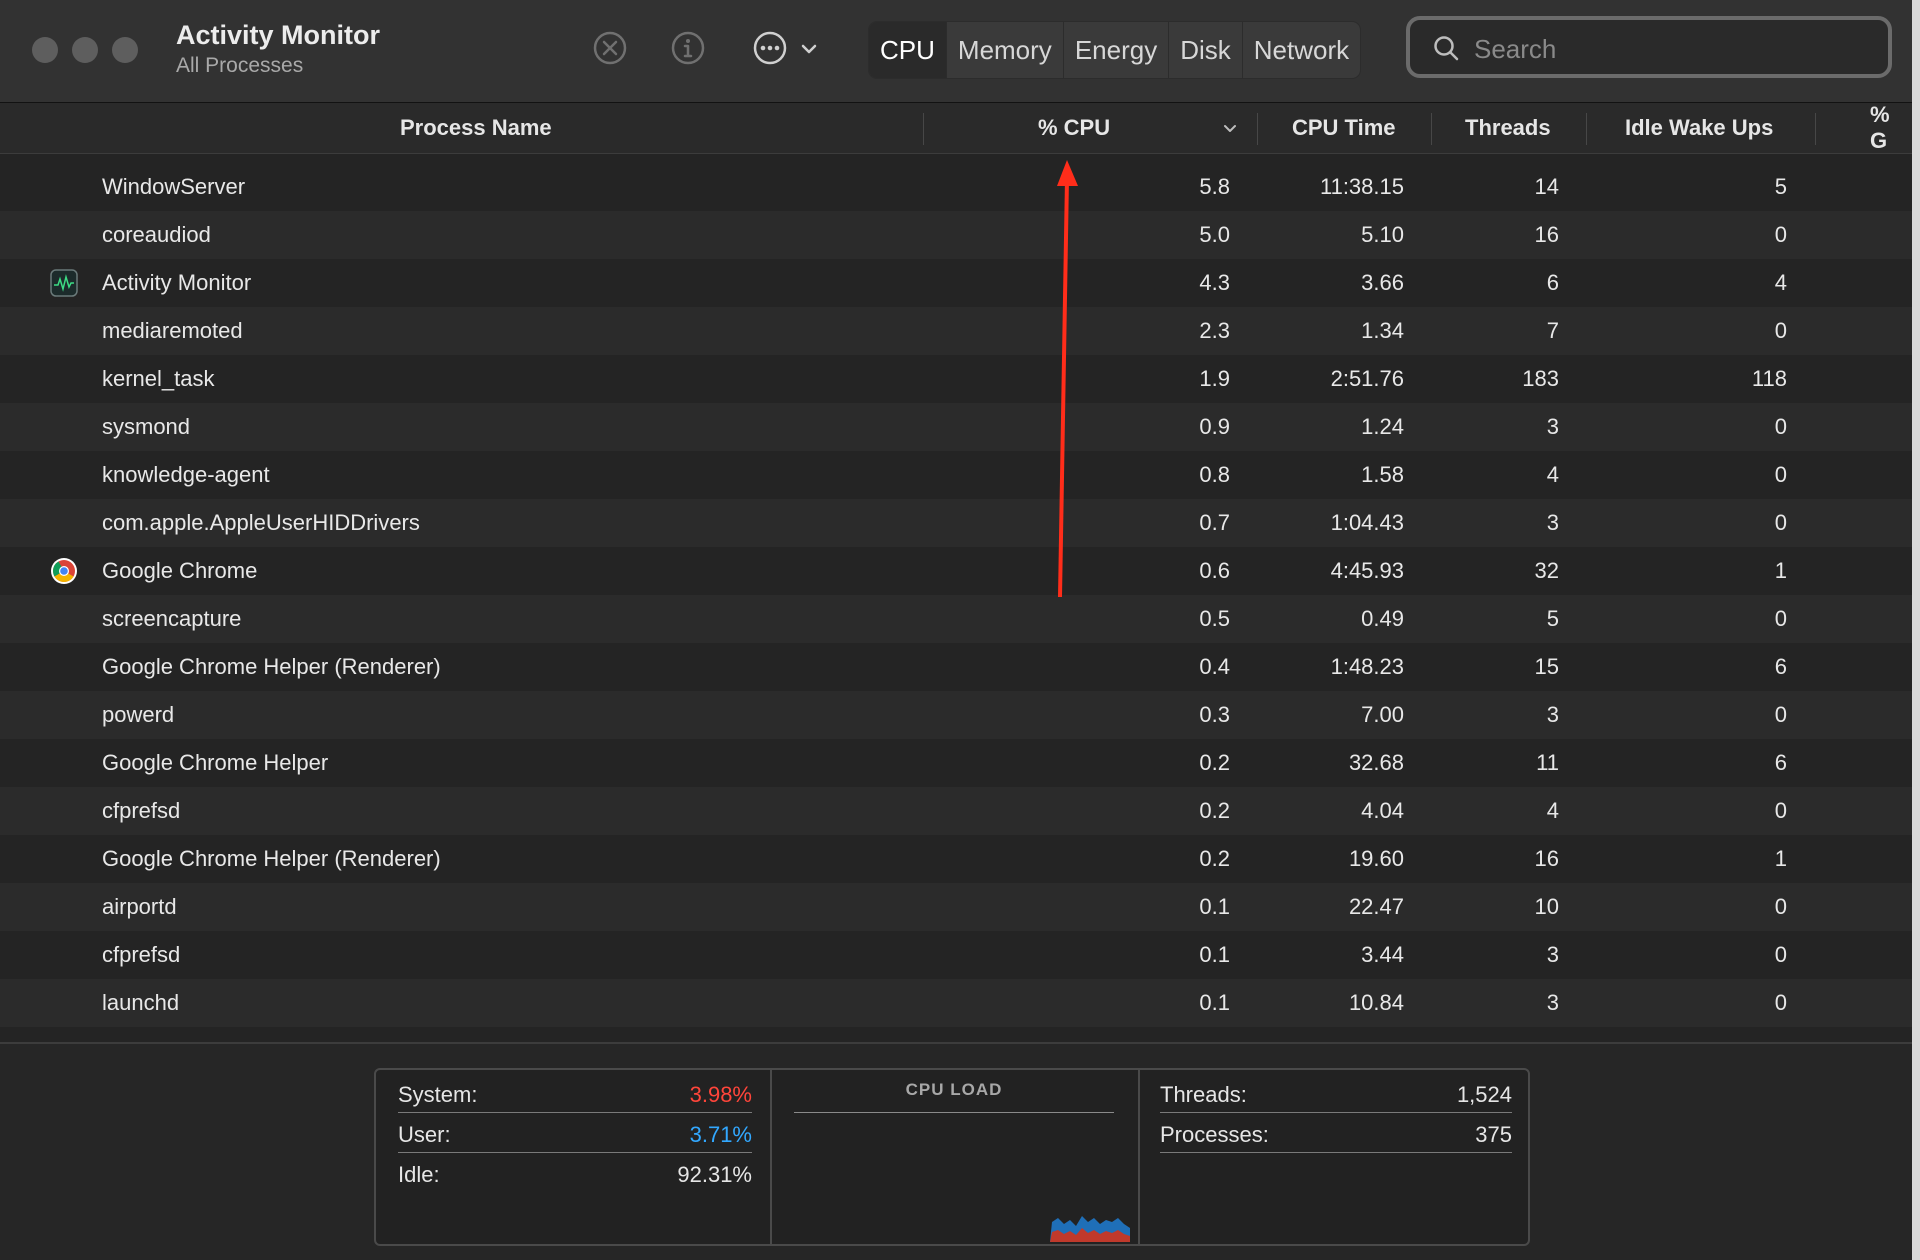 The width and height of the screenshot is (1920, 1260). Describe the element at coordinates (956, 235) in the screenshot. I see `table-row: coreaudiod 5.0 5.10 16 0` at that location.